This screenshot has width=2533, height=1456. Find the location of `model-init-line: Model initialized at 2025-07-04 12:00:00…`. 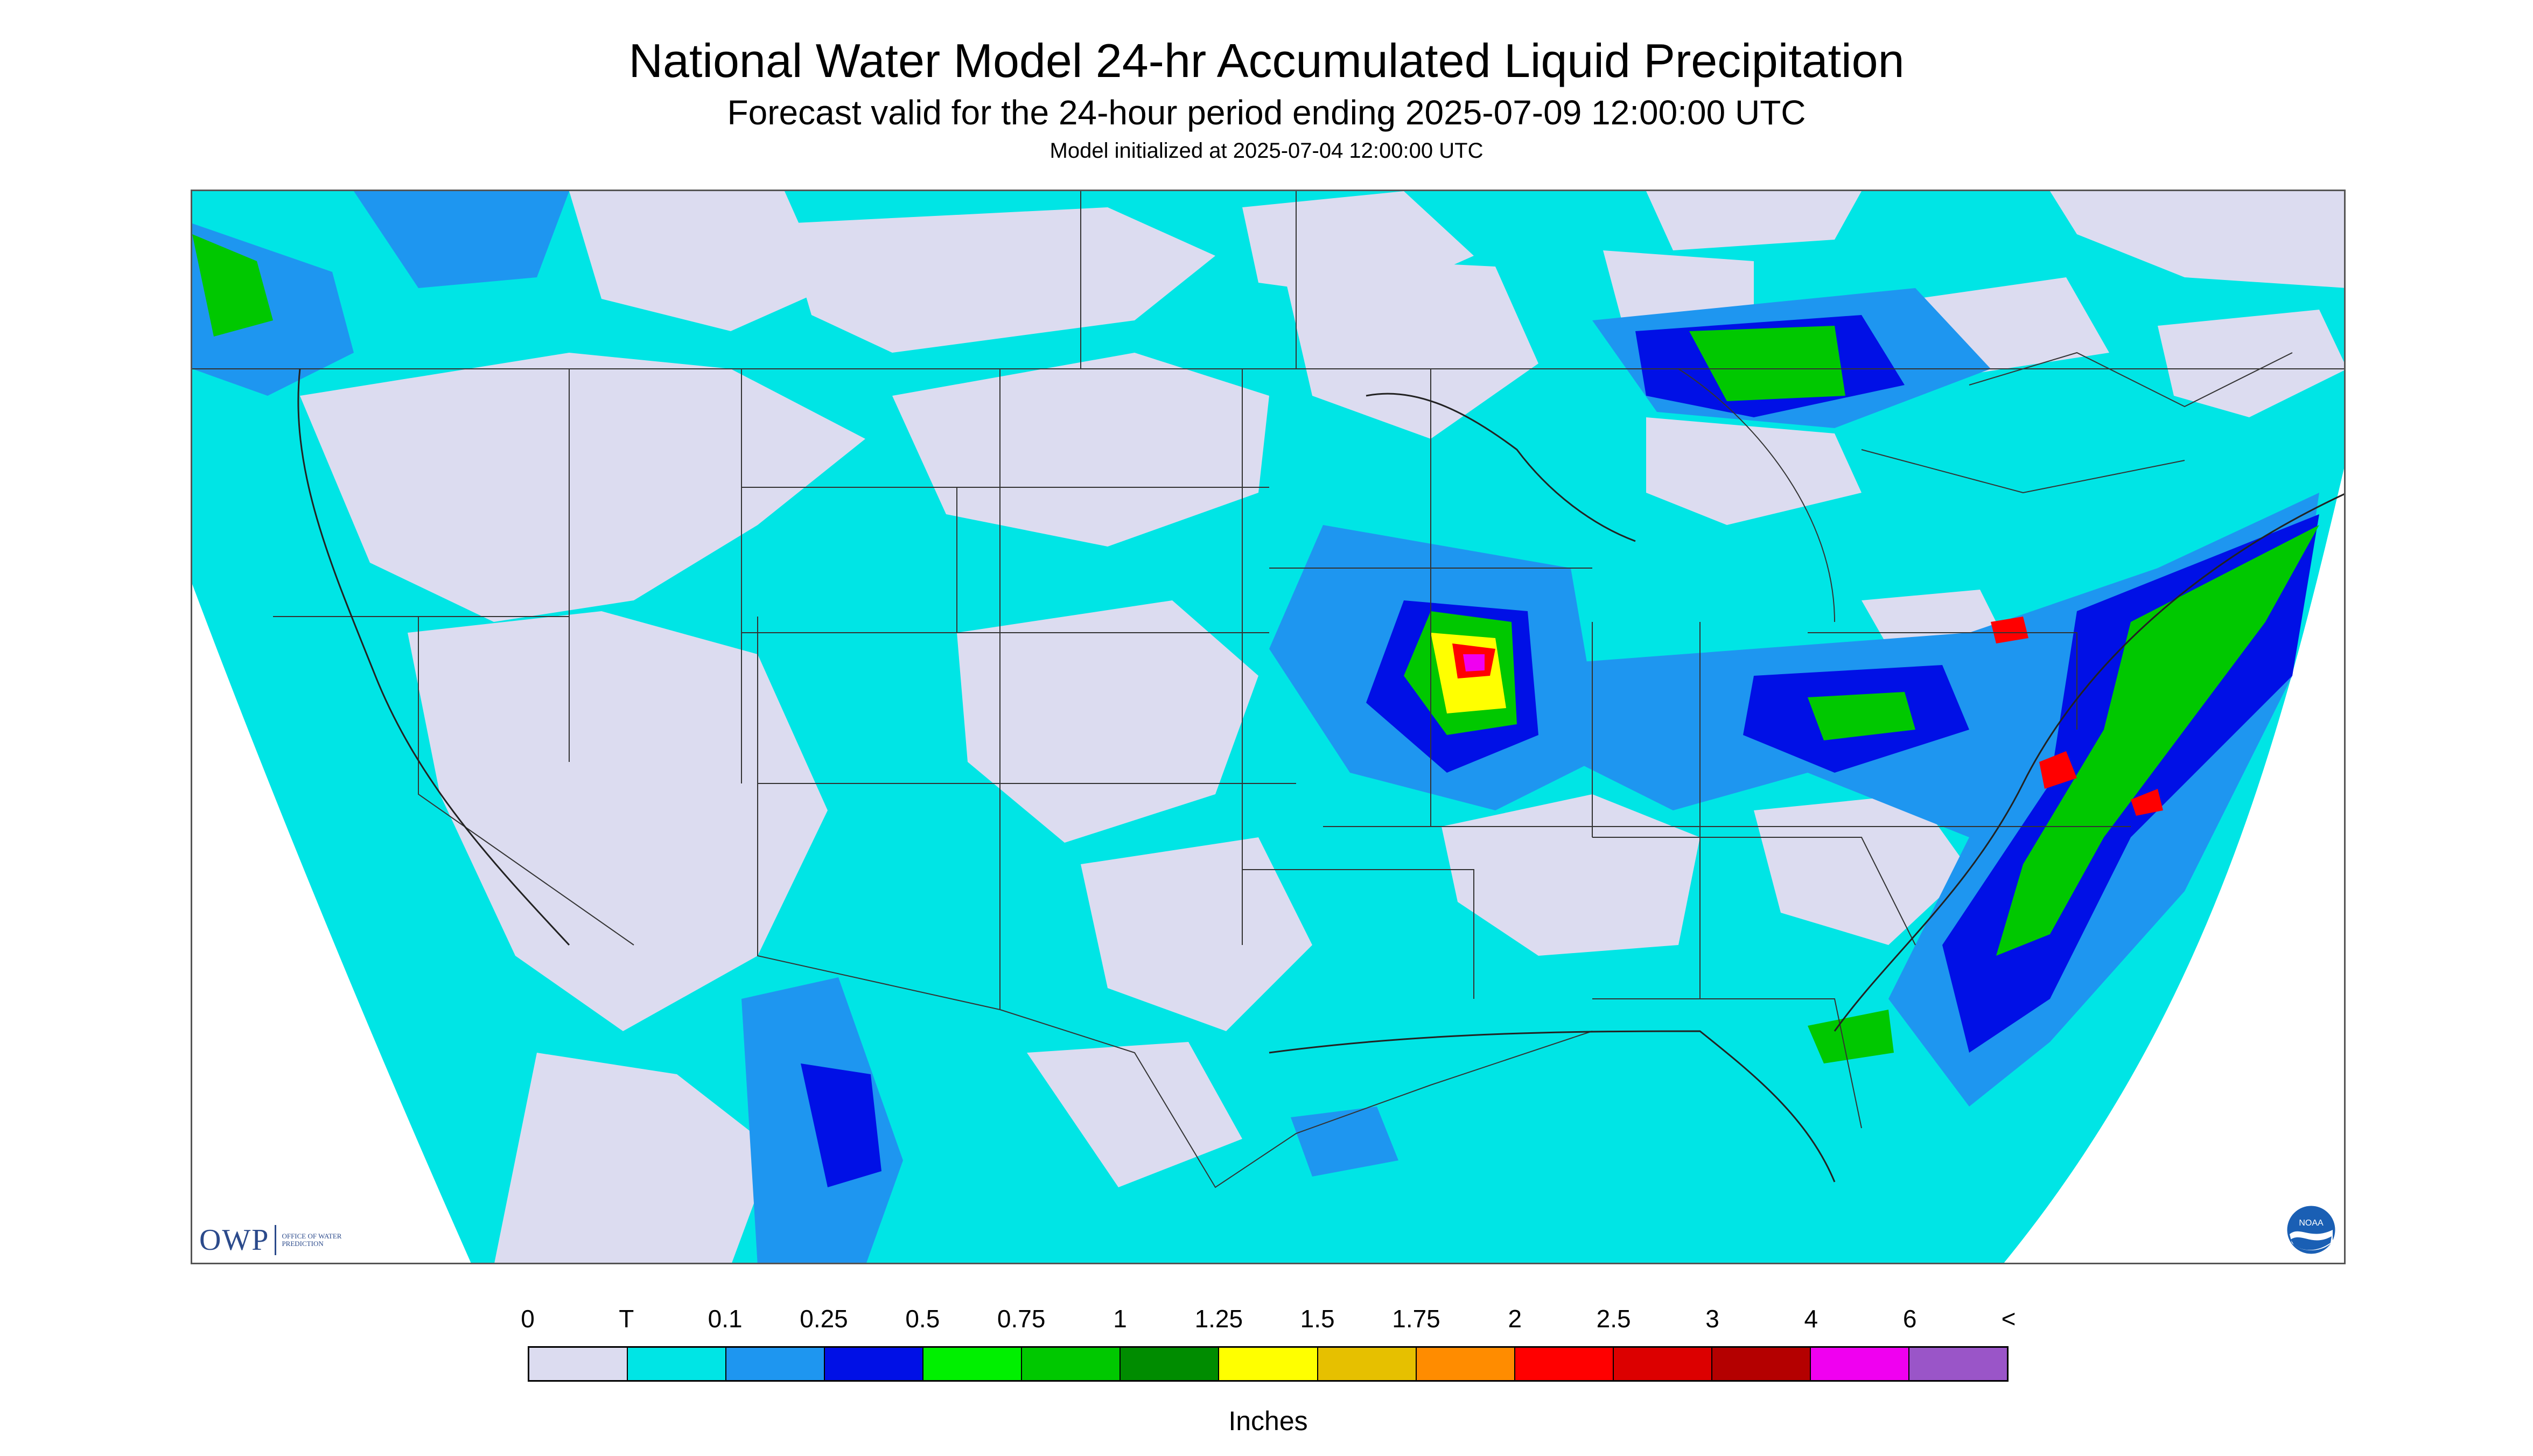

model-init-line: Model initialized at 2025-07-04 12:00:00… is located at coordinates (1266, 151).